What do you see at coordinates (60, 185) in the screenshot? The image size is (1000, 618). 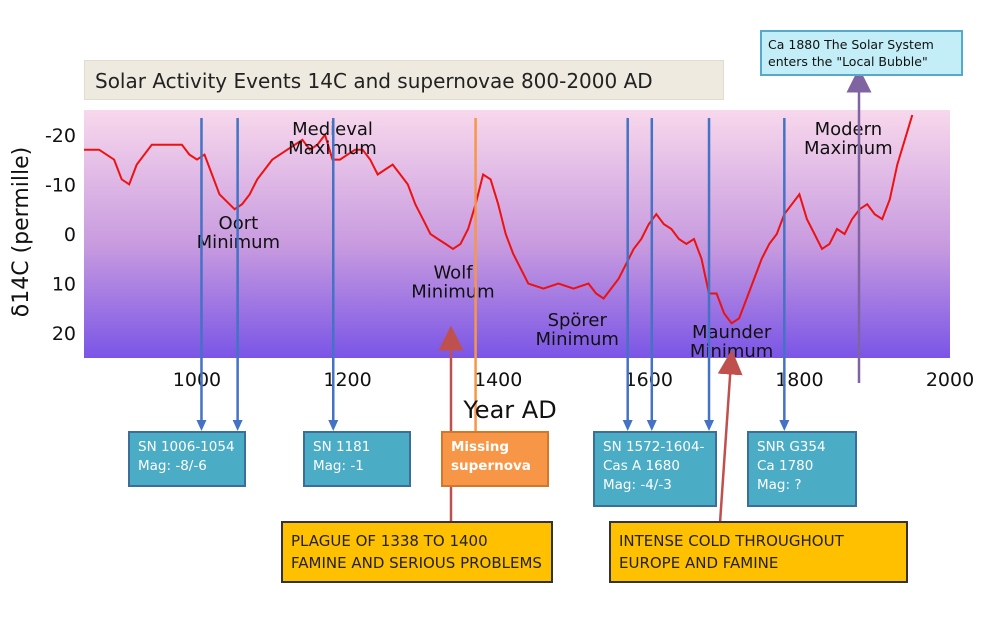 I see `y-tick-label: -10` at bounding box center [60, 185].